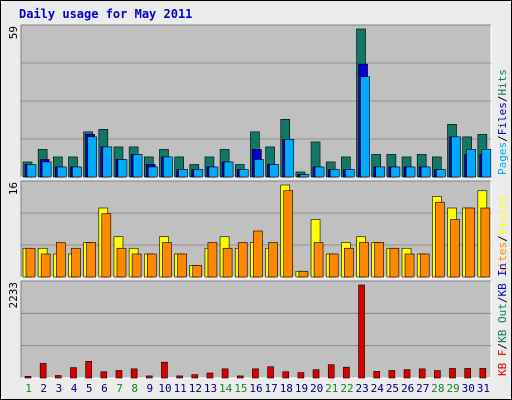 Image resolution: width=512 pixels, height=400 pixels. What do you see at coordinates (43, 388) in the screenshot?
I see `day-label-2: 2` at bounding box center [43, 388].